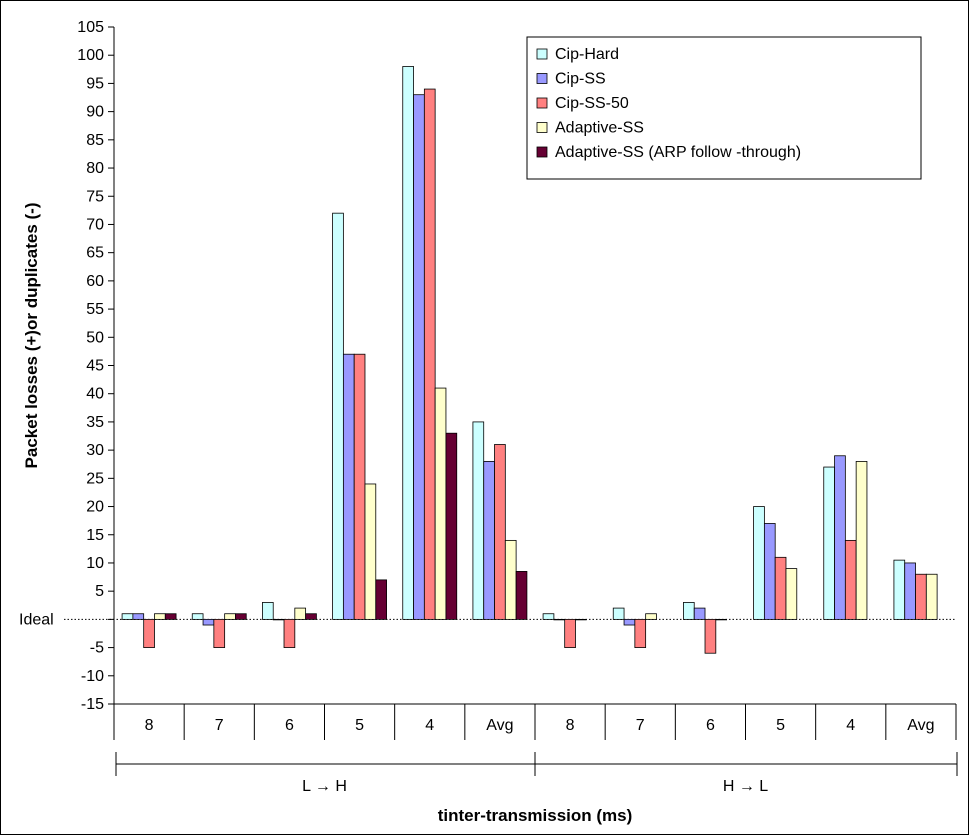 Image resolution: width=969 pixels, height=835 pixels. Describe the element at coordinates (724, 108) in the screenshot. I see `legend-box` at that location.